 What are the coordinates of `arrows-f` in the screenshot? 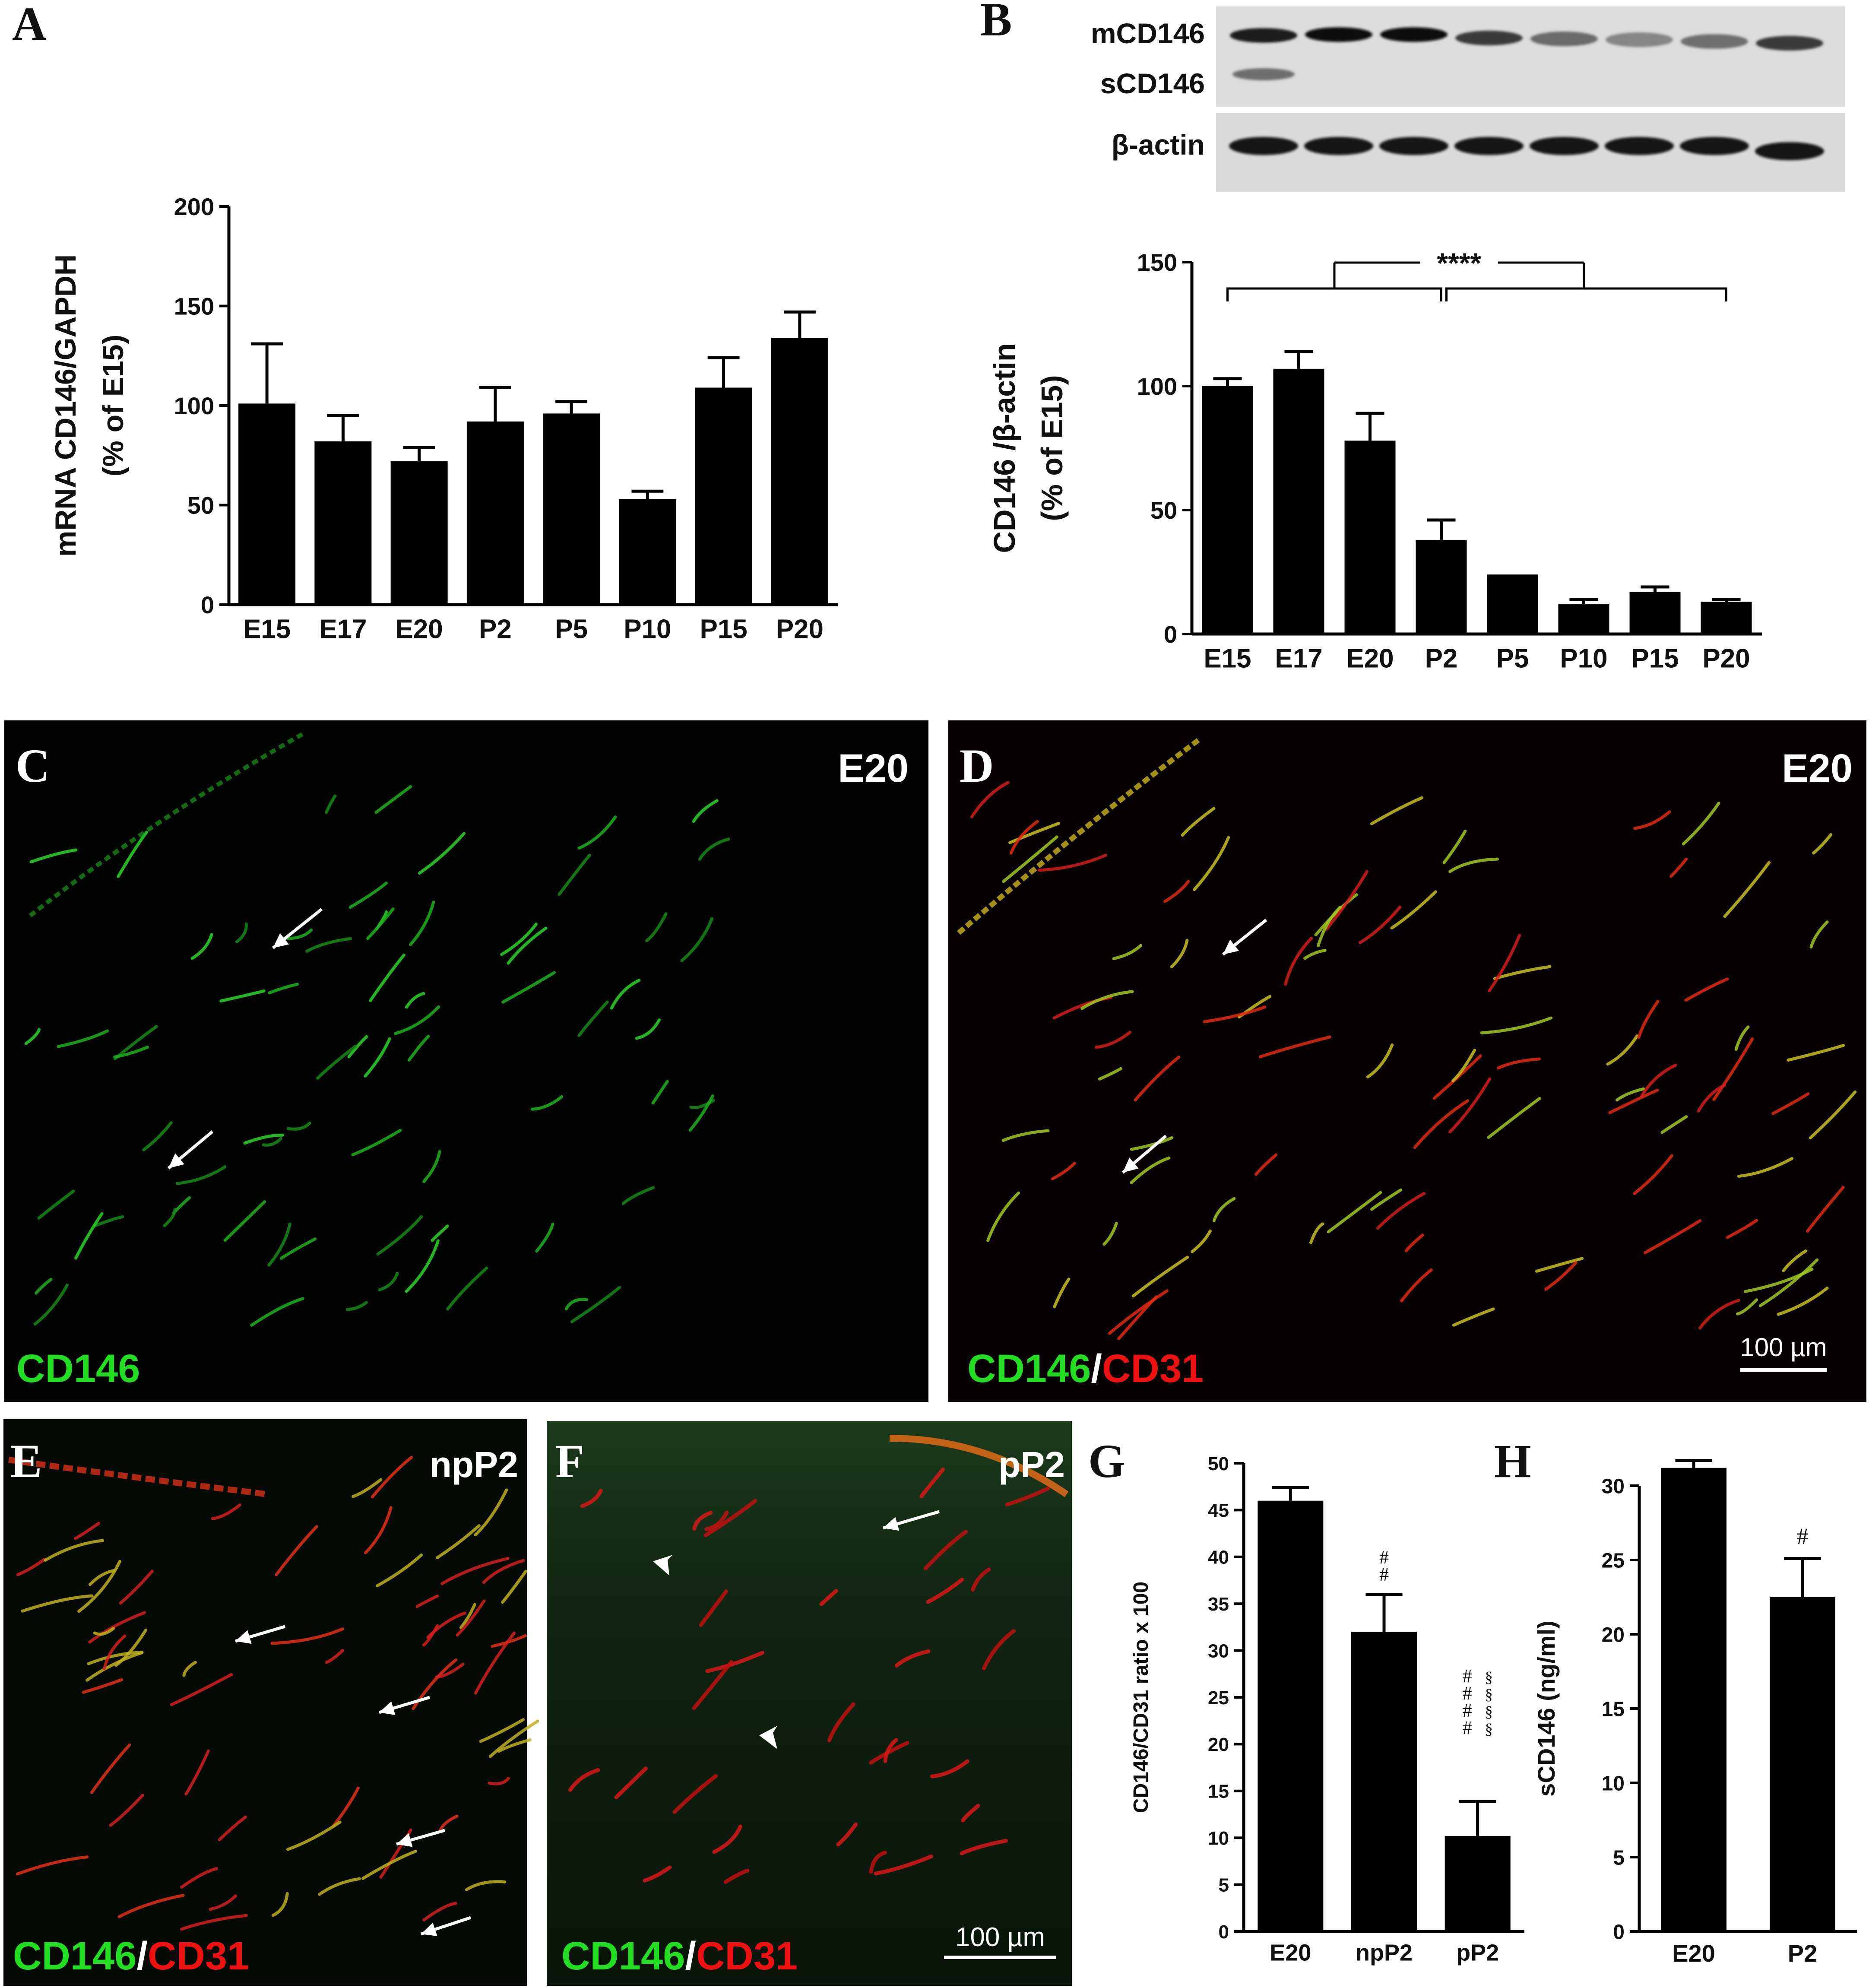 It's located at (796, 1629).